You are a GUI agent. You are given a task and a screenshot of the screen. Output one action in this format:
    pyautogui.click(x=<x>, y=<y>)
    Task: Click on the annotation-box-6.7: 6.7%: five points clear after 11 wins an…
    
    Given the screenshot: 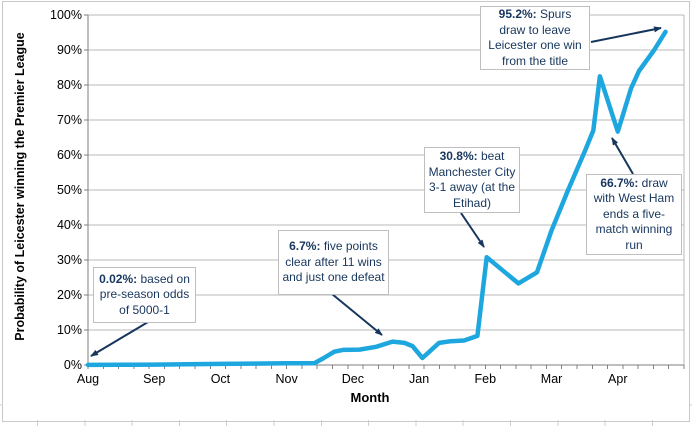 What is the action you would take?
    pyautogui.click(x=333, y=262)
    